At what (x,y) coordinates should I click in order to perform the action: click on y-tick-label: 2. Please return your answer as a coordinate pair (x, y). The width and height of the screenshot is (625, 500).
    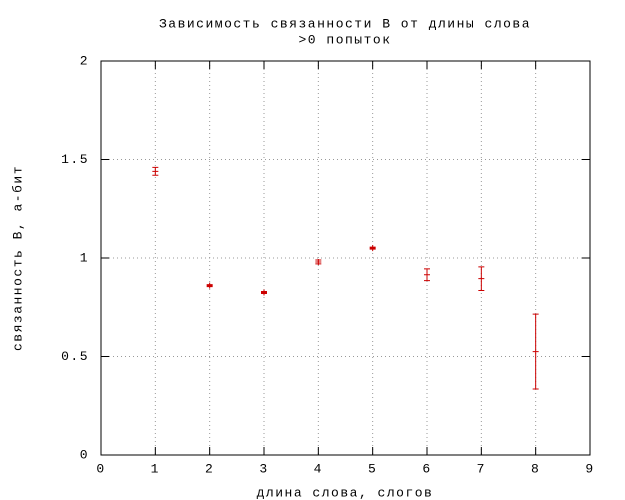
    Looking at the image, I should click on (84, 60).